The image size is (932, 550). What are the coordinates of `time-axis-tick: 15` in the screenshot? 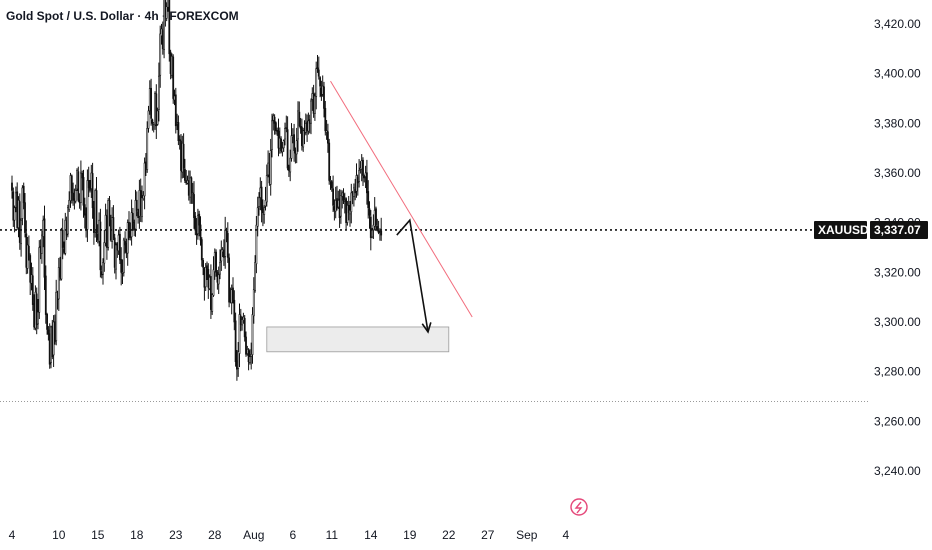 It's located at (98, 535).